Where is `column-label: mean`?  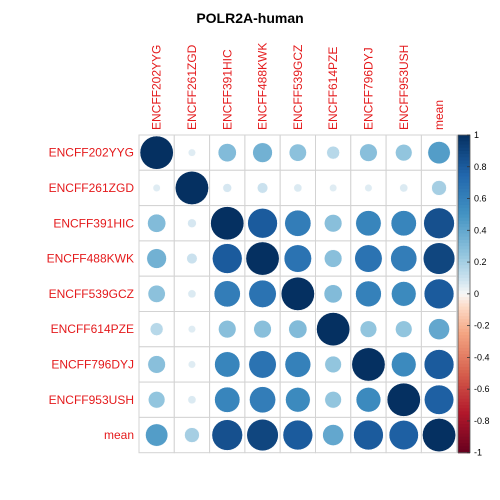 column-label: mean is located at coordinates (439, 115).